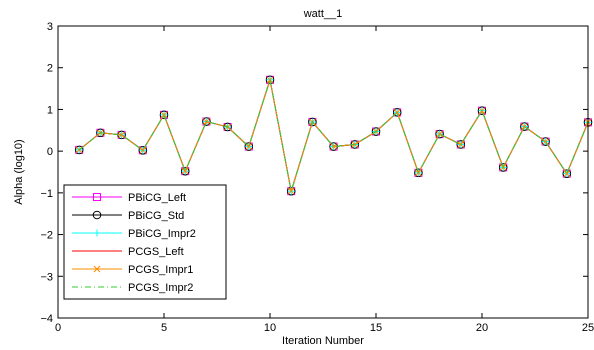 The image size is (594, 350). What do you see at coordinates (46, 277) in the screenshot?
I see `y-tick-label: −3` at bounding box center [46, 277].